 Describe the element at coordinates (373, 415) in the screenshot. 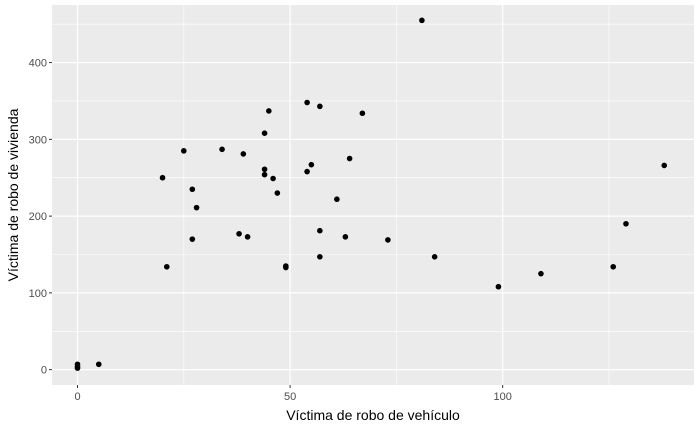

I see `x-axis-title: Víctima de robo de vehículo` at that location.